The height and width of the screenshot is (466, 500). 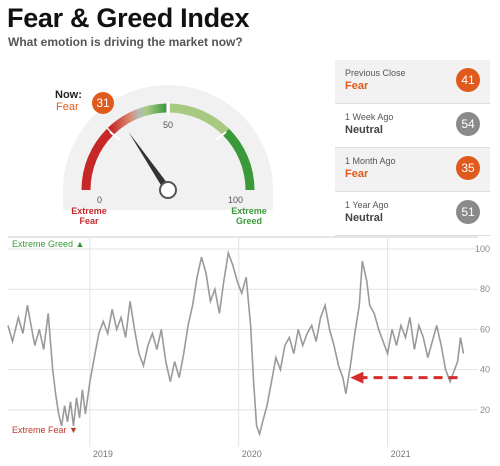 I want to click on page-title: Fear & Greed Index, so click(x=128, y=18).